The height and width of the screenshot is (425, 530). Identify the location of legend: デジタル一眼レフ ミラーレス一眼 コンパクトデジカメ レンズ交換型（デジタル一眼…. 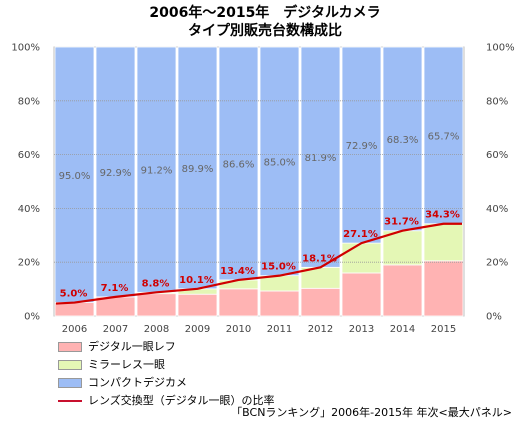
(248, 374).